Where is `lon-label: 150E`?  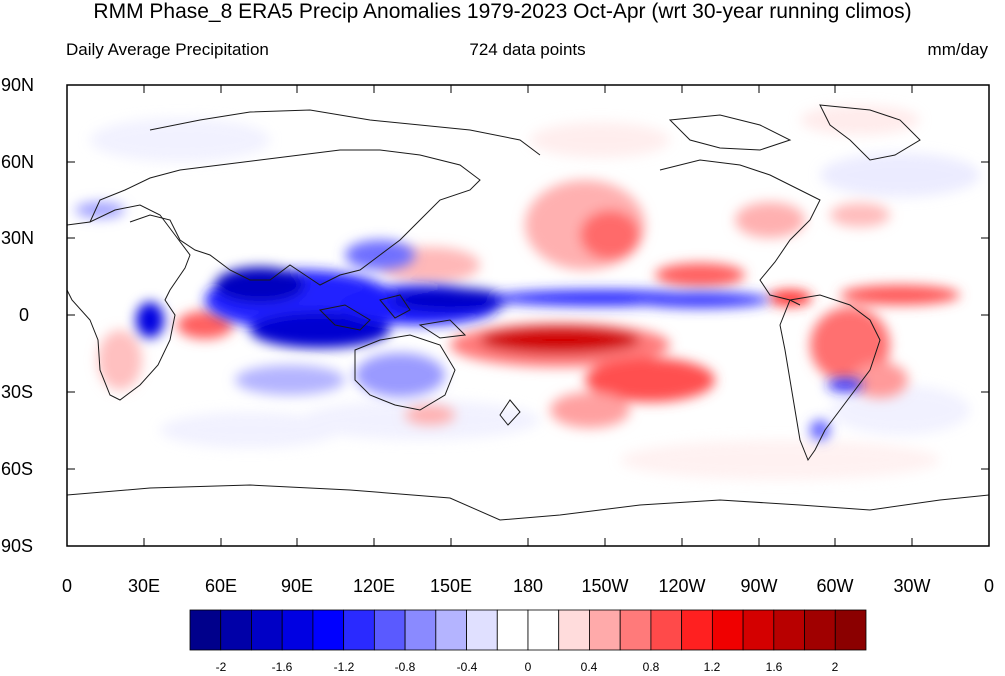 lon-label: 150E is located at coordinates (451, 586).